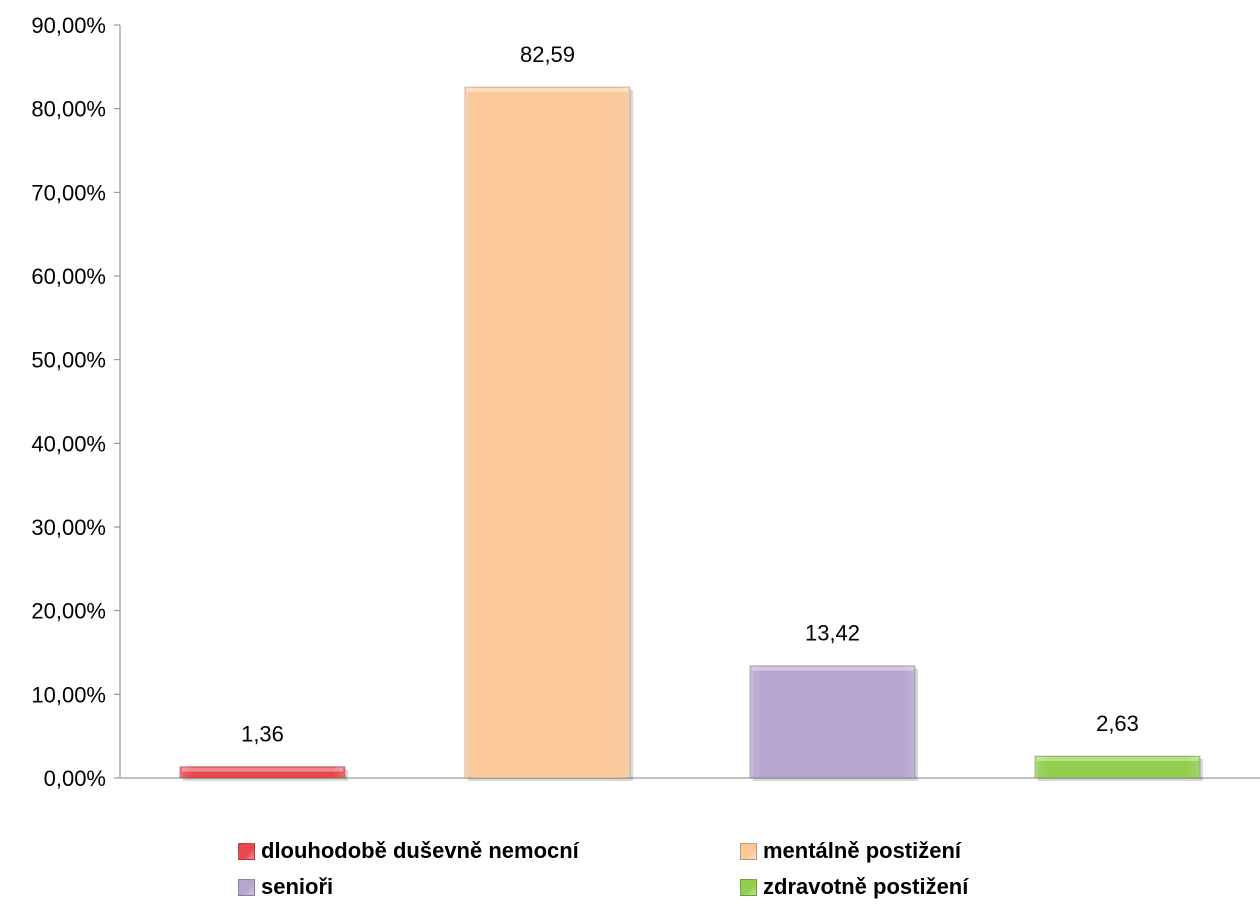 The image size is (1260, 910). I want to click on data-label-3: 2,63, so click(1117, 723).